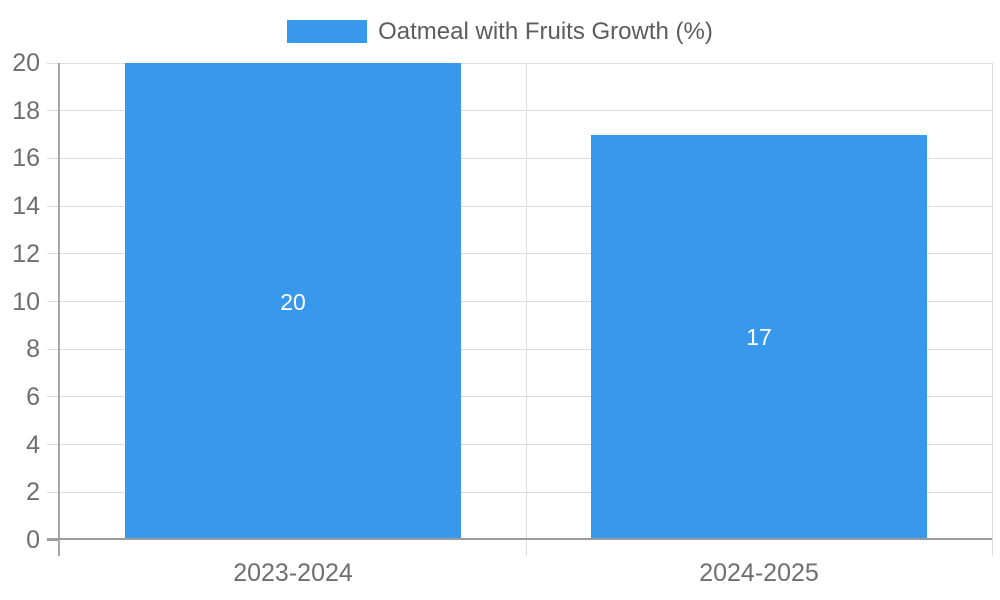 This screenshot has height=600, width=1000. What do you see at coordinates (293, 573) in the screenshot?
I see `x-axis-category-label: 2023-2024` at bounding box center [293, 573].